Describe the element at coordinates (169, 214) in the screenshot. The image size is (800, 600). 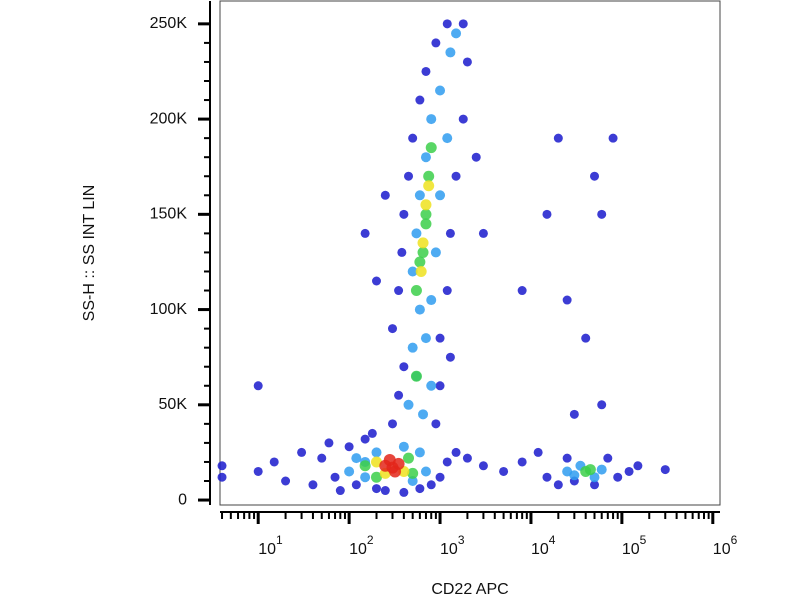
I see `y-tick-label: 150K` at that location.